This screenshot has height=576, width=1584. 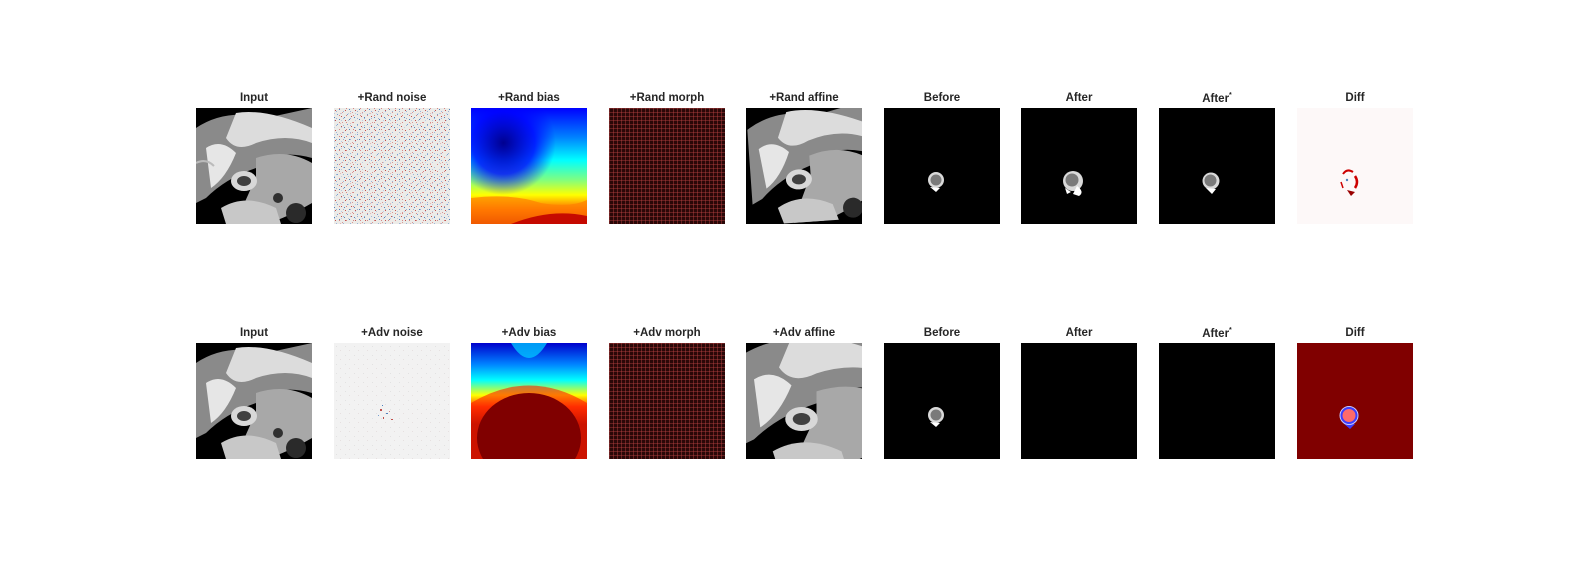 I want to click on panel-rand-noise: +Rand noise, so click(x=392, y=158).